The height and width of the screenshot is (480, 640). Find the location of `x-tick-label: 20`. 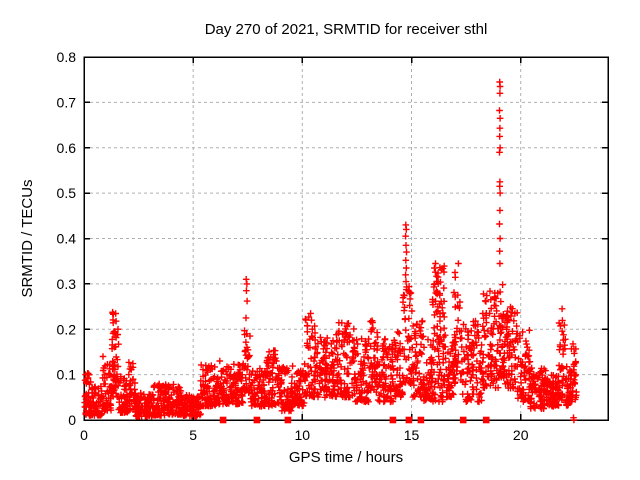

x-tick-label: 20 is located at coordinates (521, 435).